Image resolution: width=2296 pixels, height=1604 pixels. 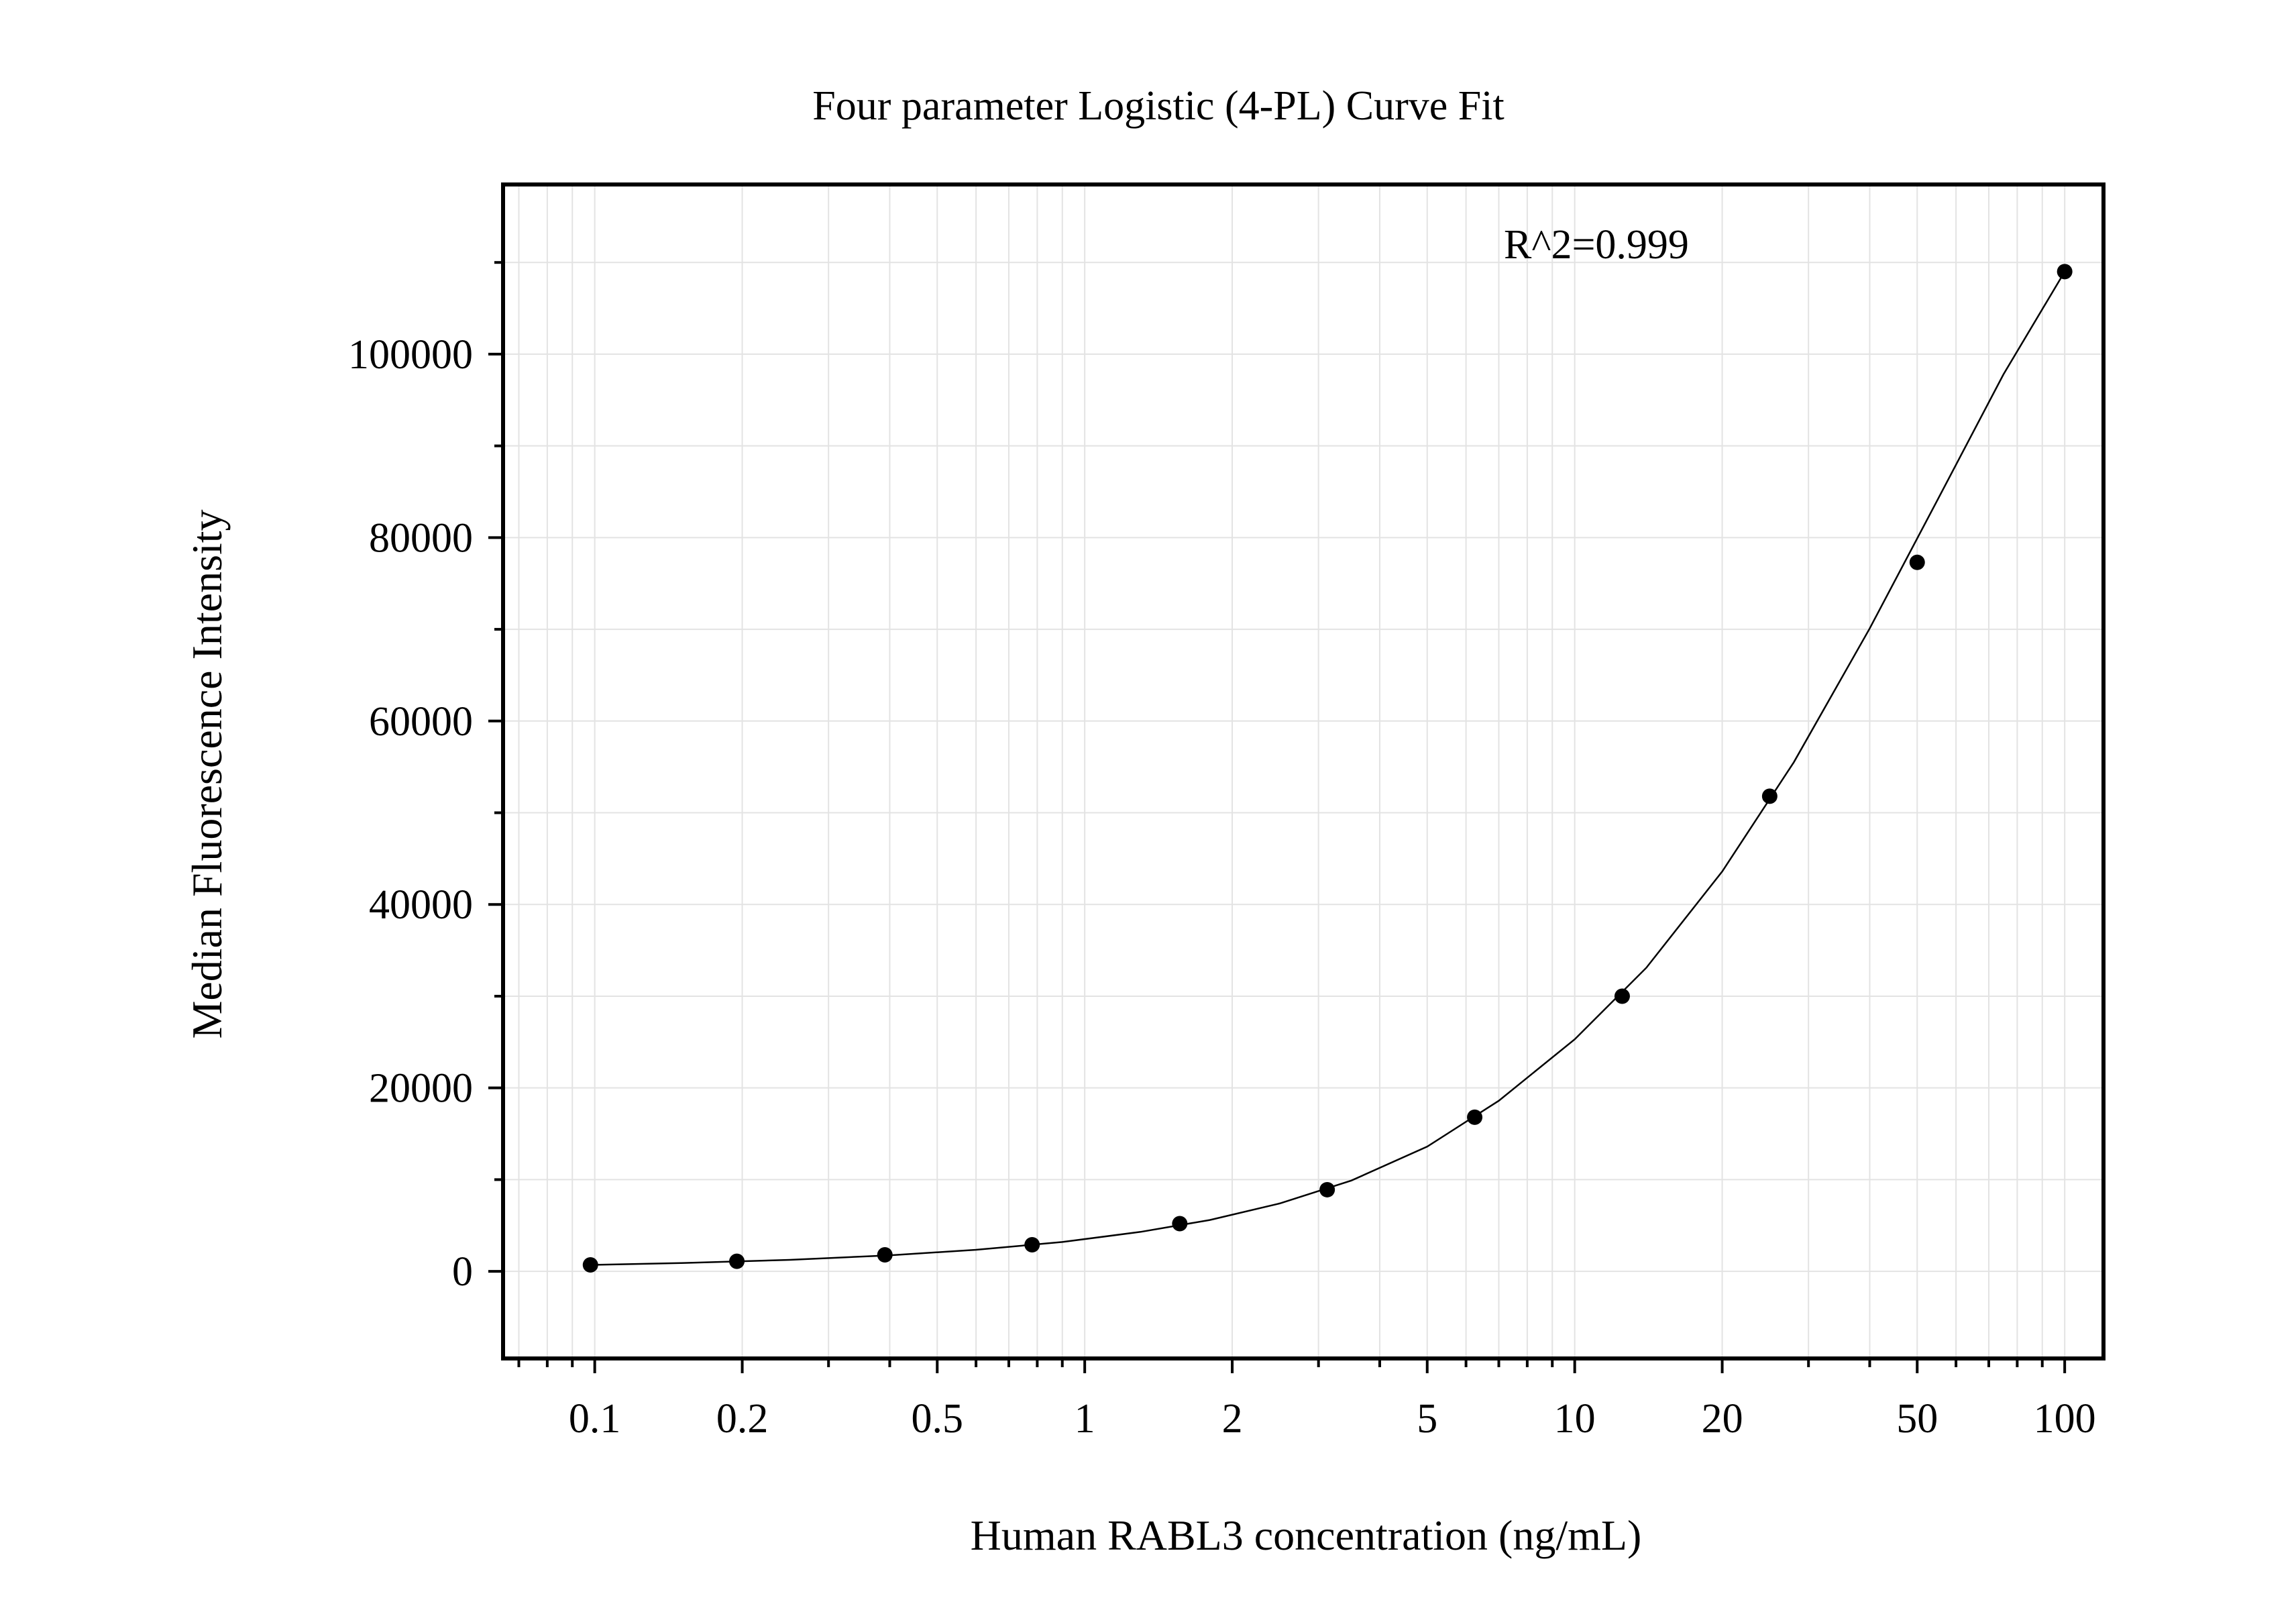 I want to click on x-tick-label: 100, so click(x=2065, y=1419).